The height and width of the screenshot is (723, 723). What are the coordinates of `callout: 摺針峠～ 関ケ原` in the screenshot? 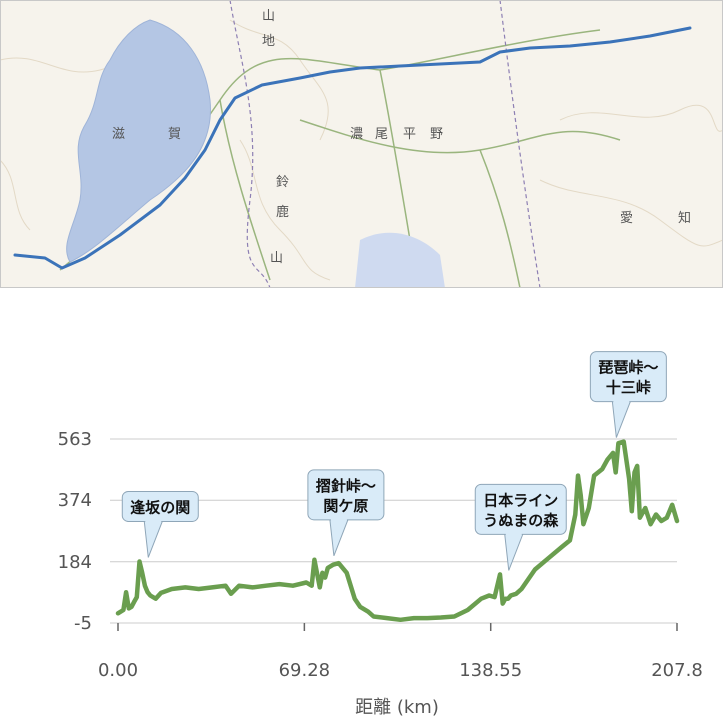 It's located at (346, 513).